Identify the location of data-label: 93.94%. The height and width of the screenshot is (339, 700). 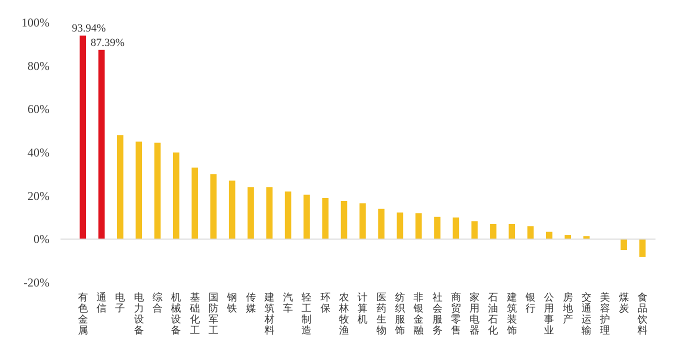
(89, 28).